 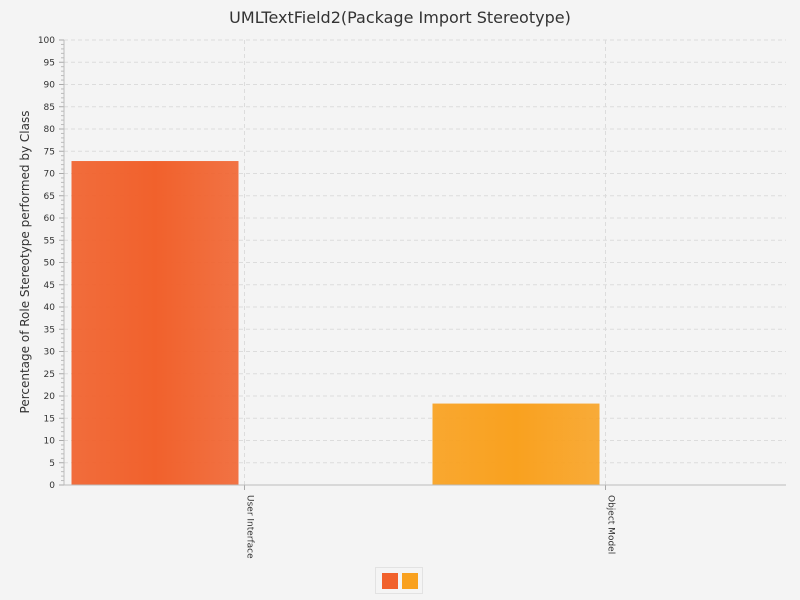 What do you see at coordinates (49, 108) in the screenshot?
I see `y-tick-label: 85` at bounding box center [49, 108].